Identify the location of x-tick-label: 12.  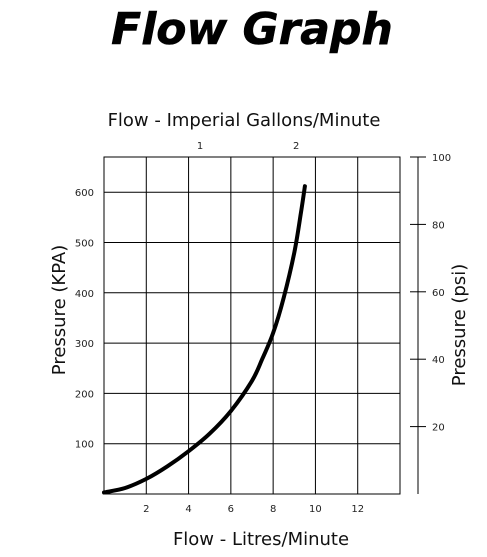
(357, 509).